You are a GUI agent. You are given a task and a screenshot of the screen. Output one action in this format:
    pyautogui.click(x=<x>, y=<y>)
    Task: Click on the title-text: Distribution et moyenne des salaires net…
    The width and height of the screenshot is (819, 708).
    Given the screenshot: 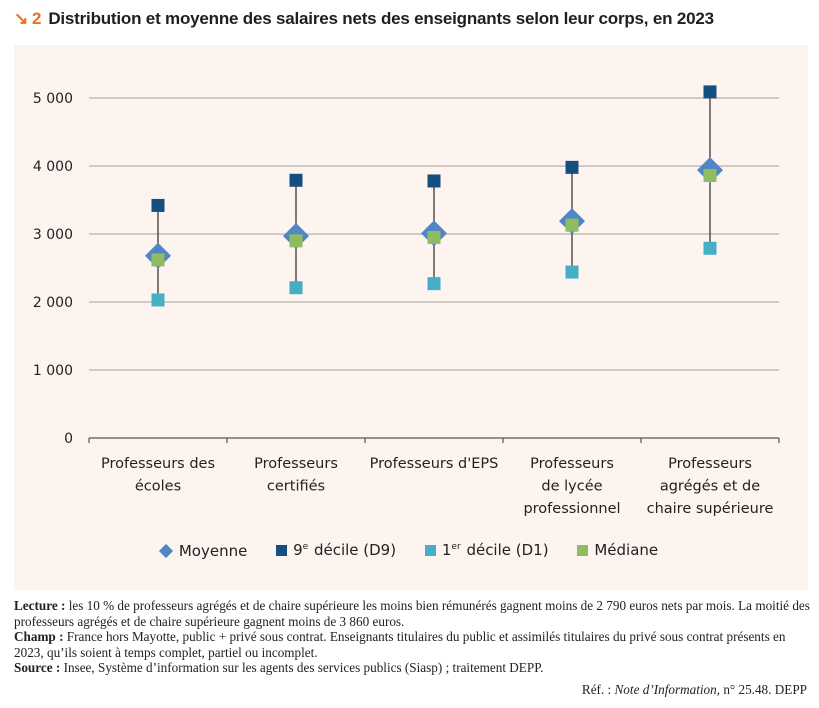 What is the action you would take?
    pyautogui.click(x=381, y=18)
    